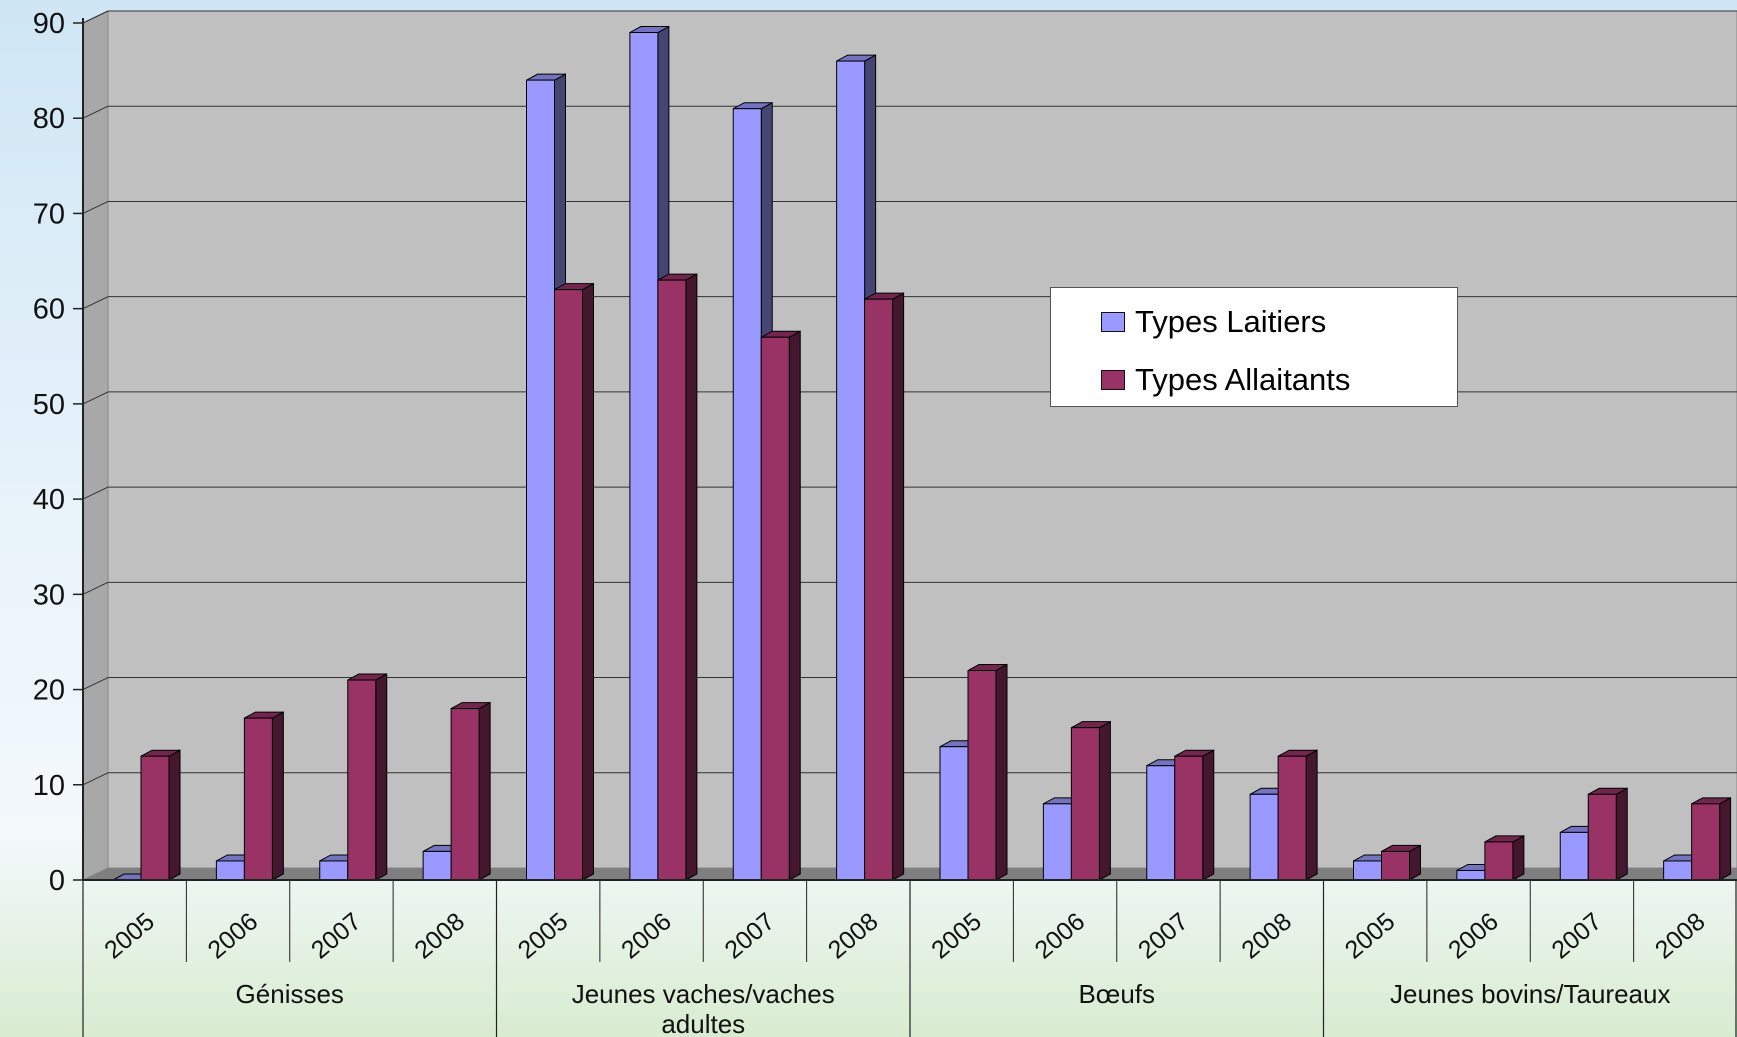  What do you see at coordinates (49, 310) in the screenshot?
I see `y-tick-label: 60` at bounding box center [49, 310].